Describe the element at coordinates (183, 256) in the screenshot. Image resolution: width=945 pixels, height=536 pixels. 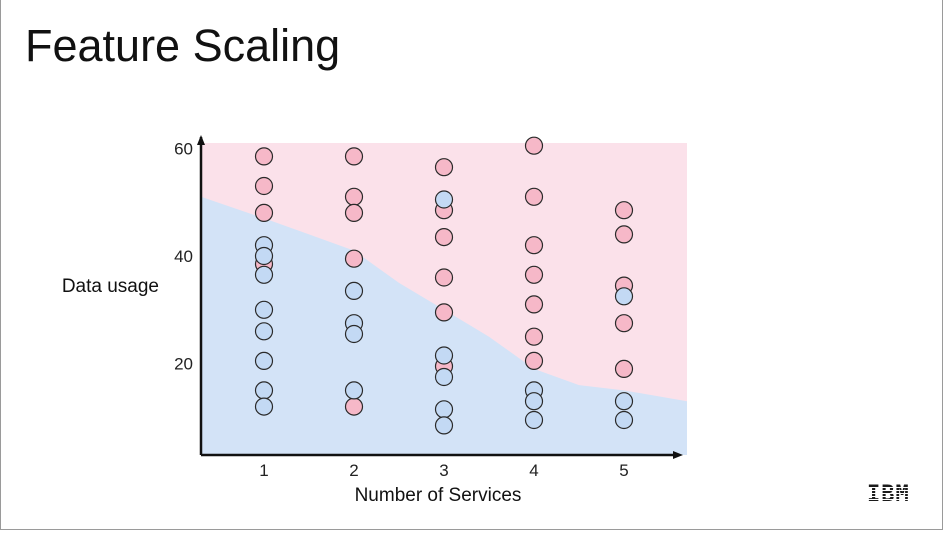
I see `y-tick-label: 40` at that location.